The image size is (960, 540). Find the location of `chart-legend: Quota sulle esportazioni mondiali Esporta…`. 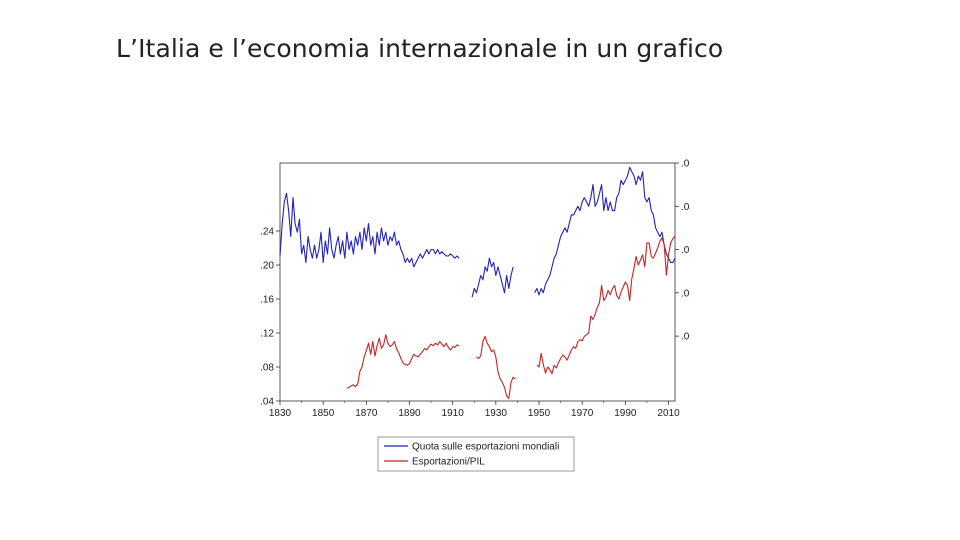

chart-legend: Quota sulle esportazioni mondiali Esporta… is located at coordinates (476, 454).